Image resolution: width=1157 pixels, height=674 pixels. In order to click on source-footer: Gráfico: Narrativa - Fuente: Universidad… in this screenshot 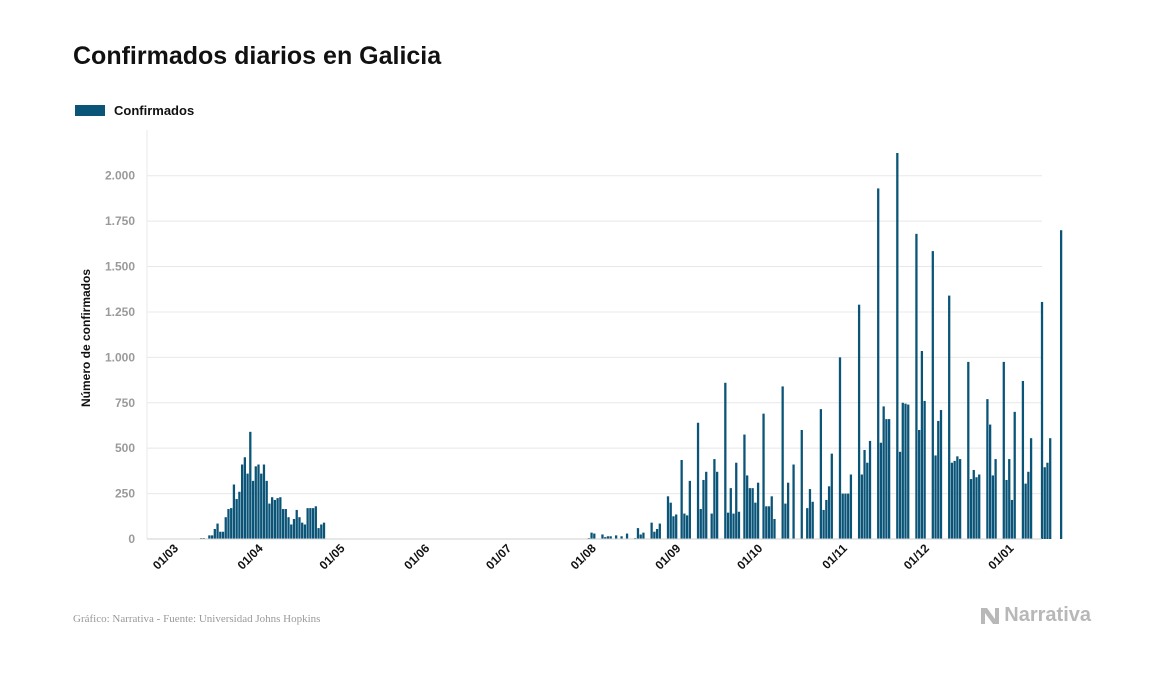, I will do `click(197, 619)`.